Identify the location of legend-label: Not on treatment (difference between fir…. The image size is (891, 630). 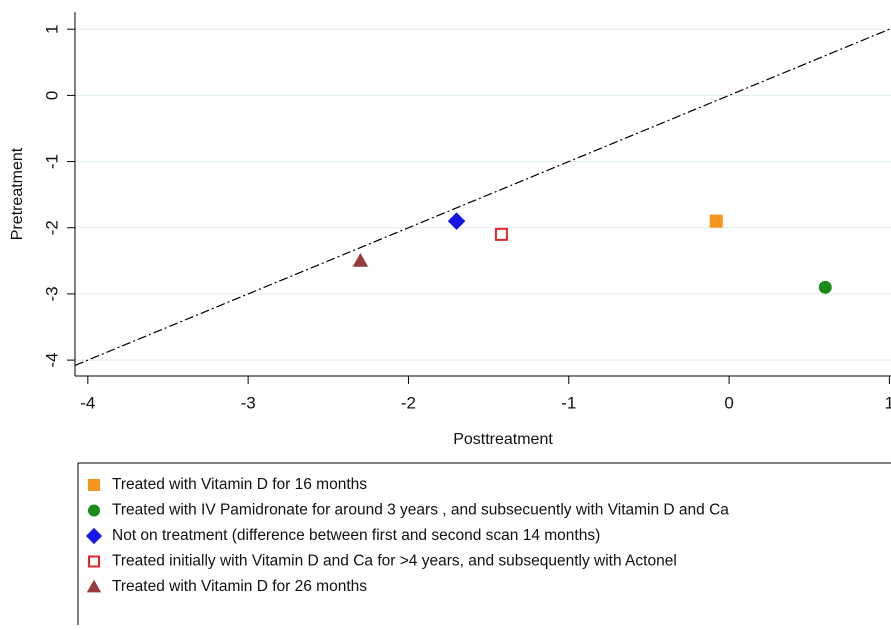
(356, 535).